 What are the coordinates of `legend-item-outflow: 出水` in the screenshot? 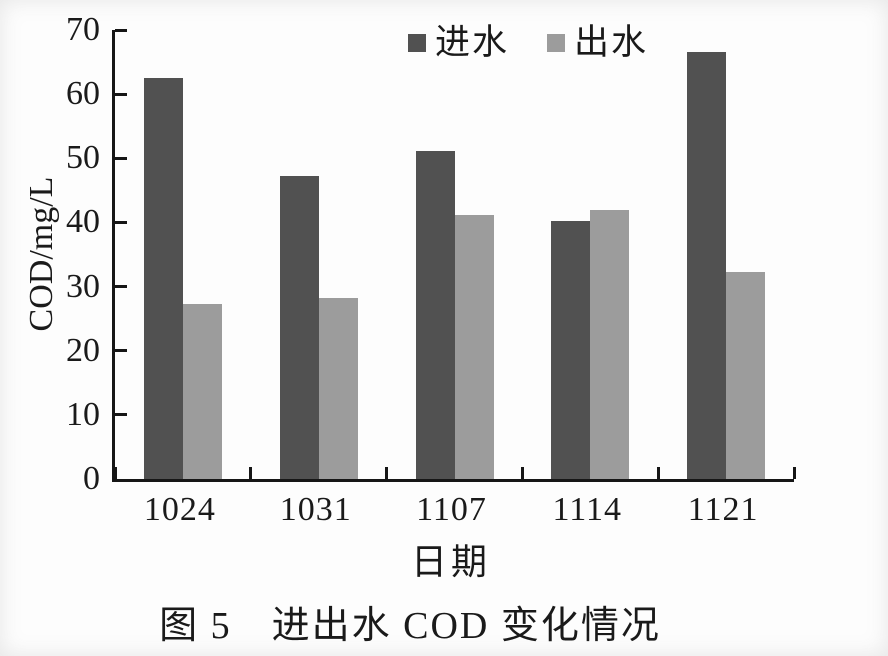 It's located at (597, 43).